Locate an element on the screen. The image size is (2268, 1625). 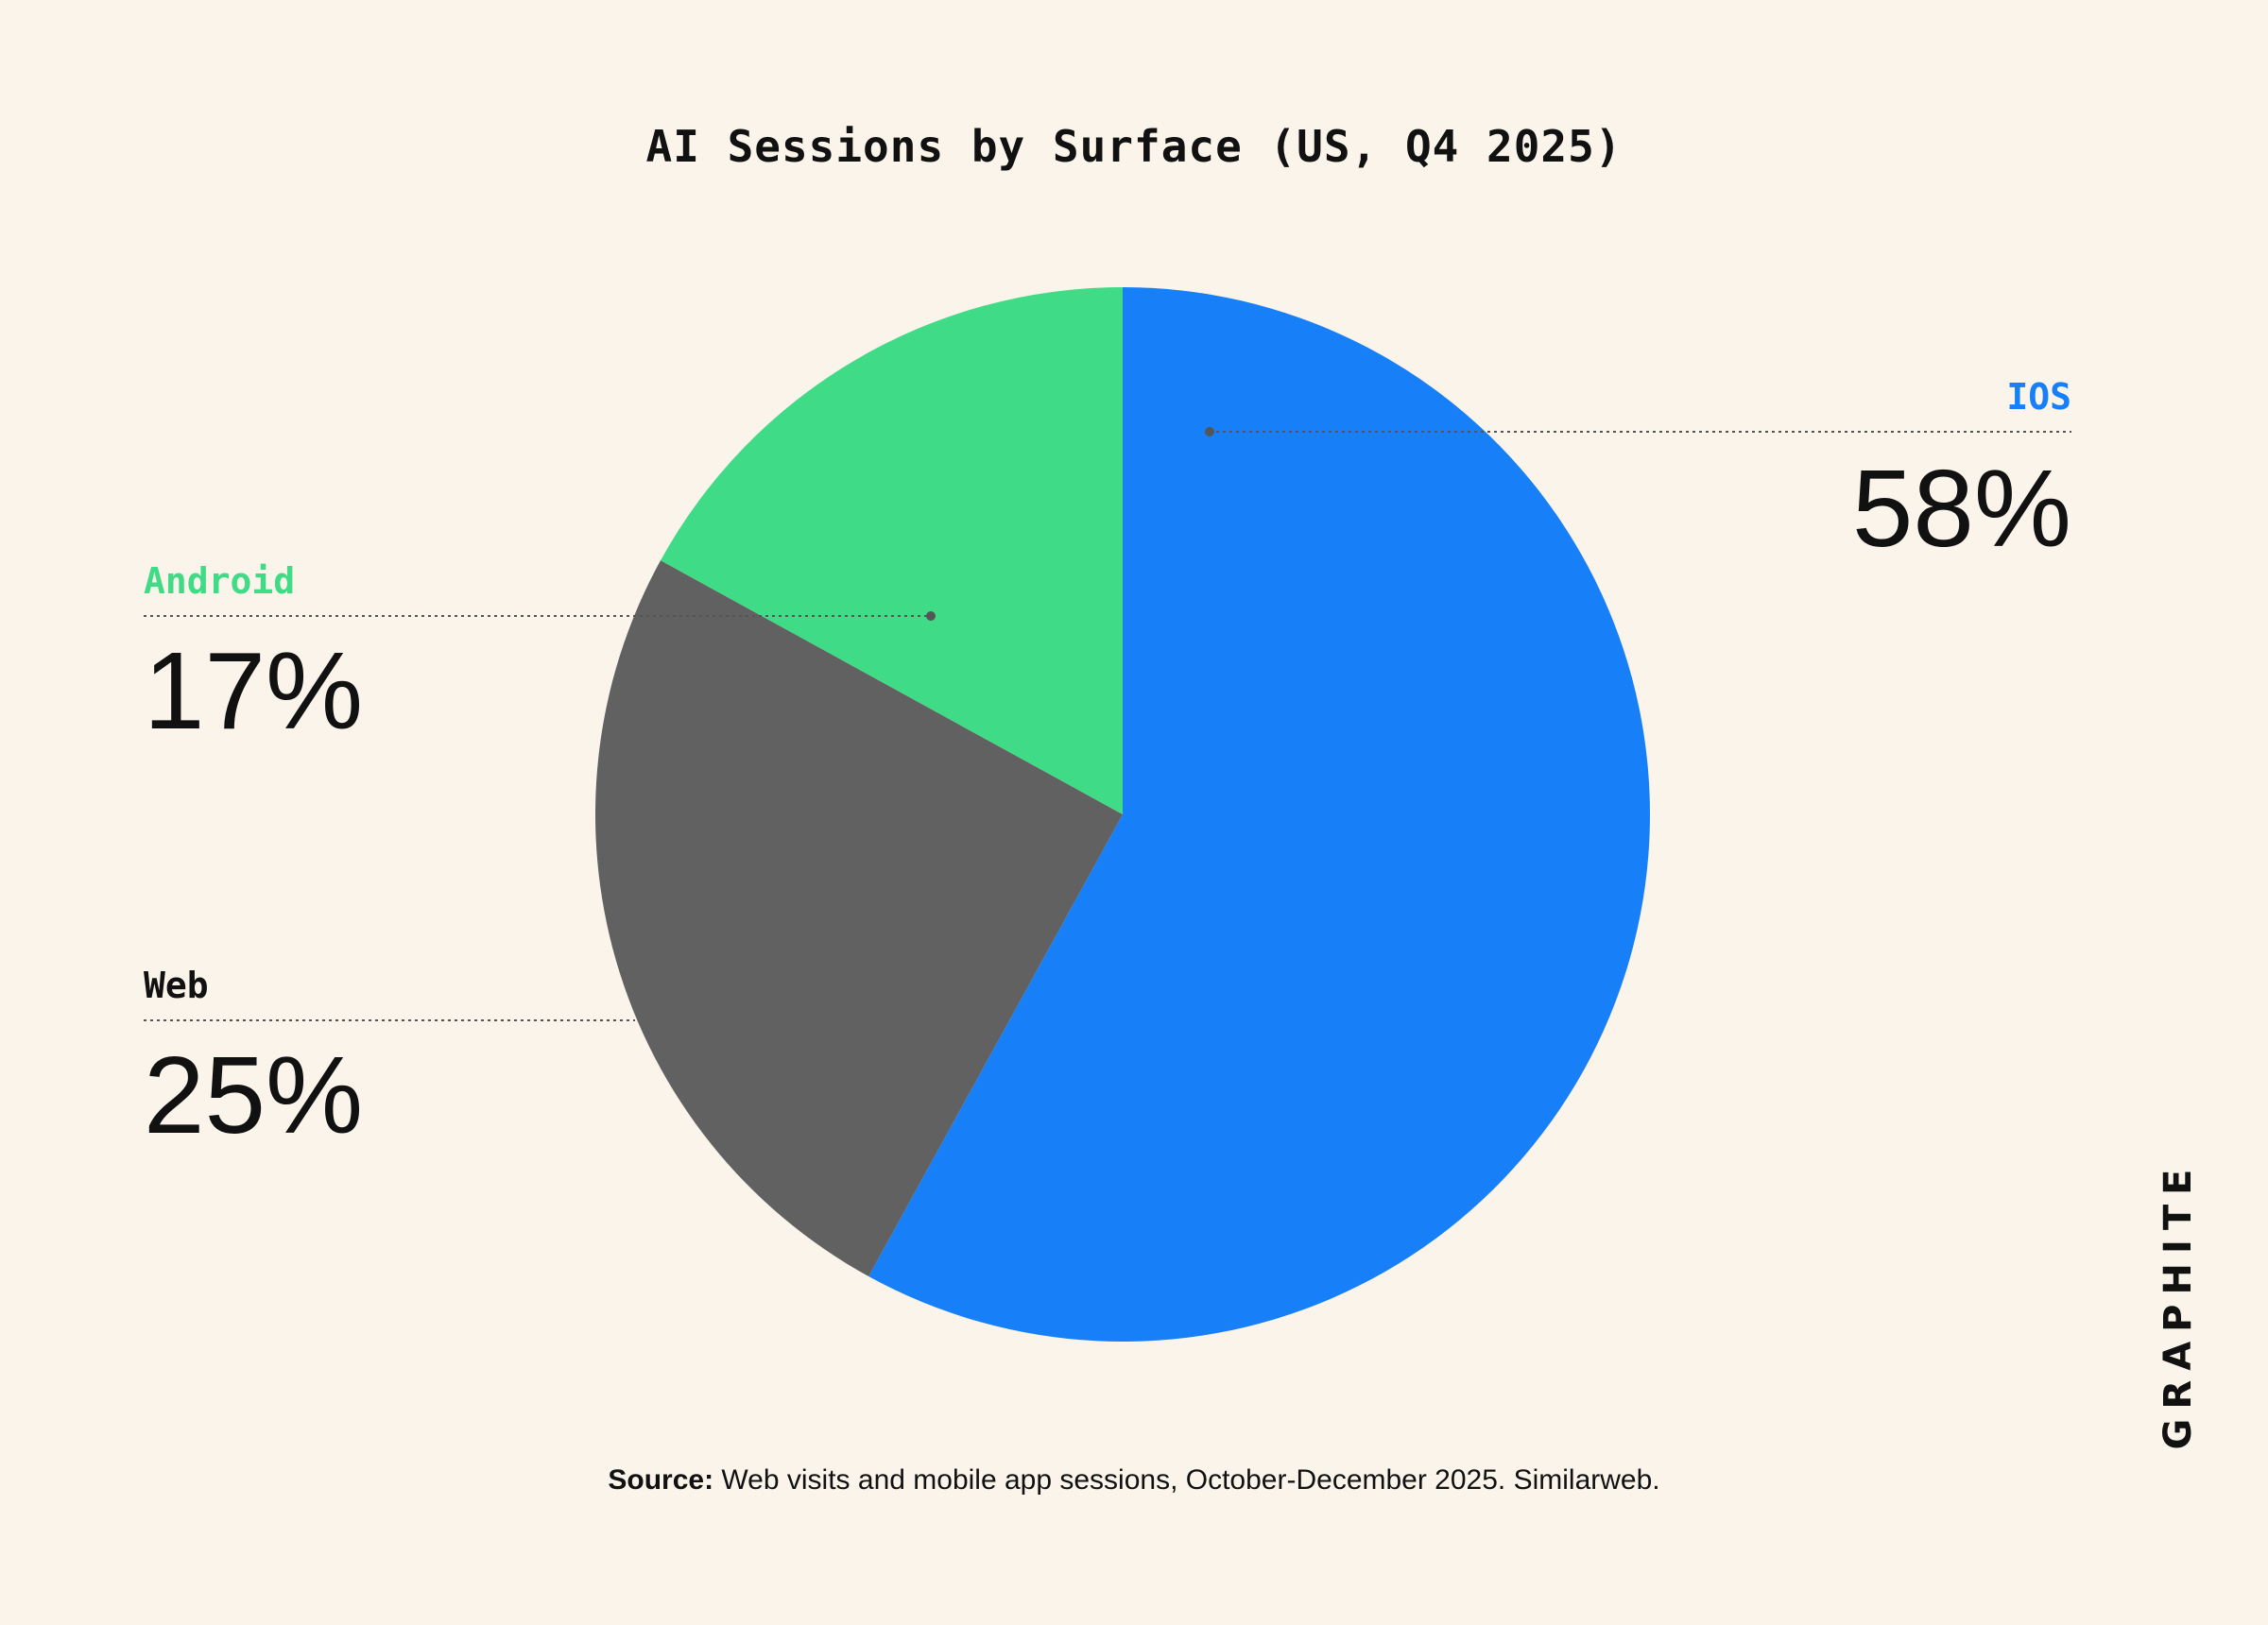
series-name-ios: IOS is located at coordinates (2038, 397).